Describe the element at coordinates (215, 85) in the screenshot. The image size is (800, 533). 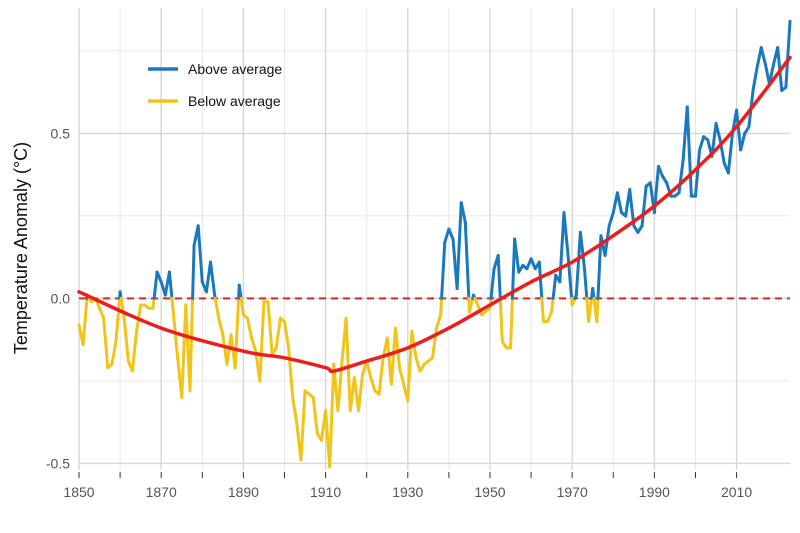
I see `legend: Above average Below average` at that location.